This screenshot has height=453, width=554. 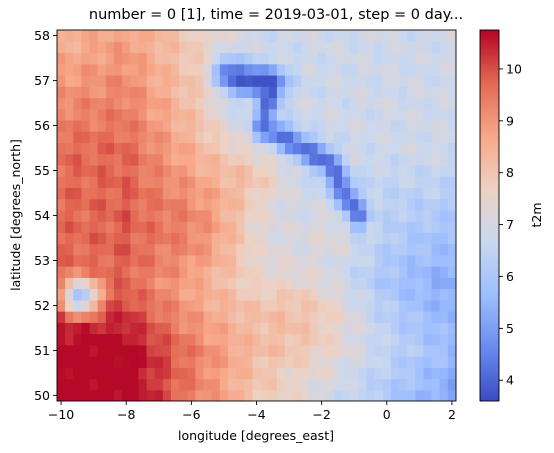 What do you see at coordinates (42, 215) in the screenshot?
I see `y-tick-label: 54` at bounding box center [42, 215].